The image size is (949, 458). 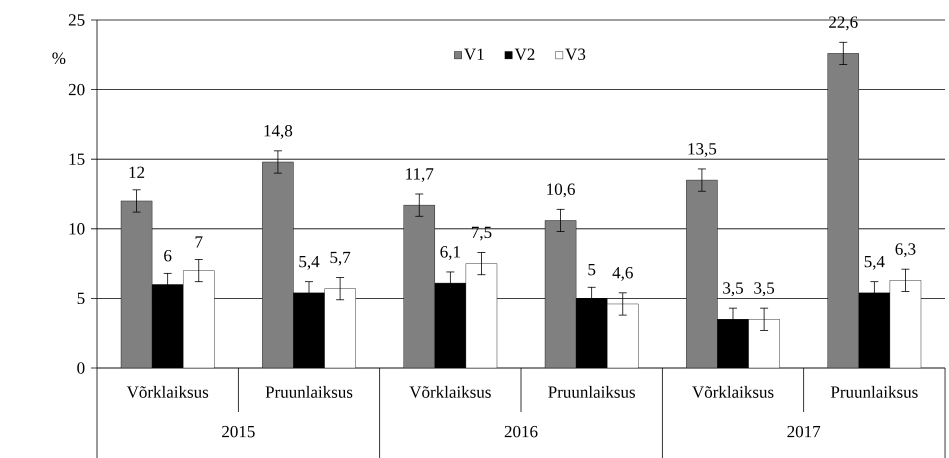 What do you see at coordinates (482, 233) in the screenshot?
I see `data-label: 7,5` at bounding box center [482, 233].